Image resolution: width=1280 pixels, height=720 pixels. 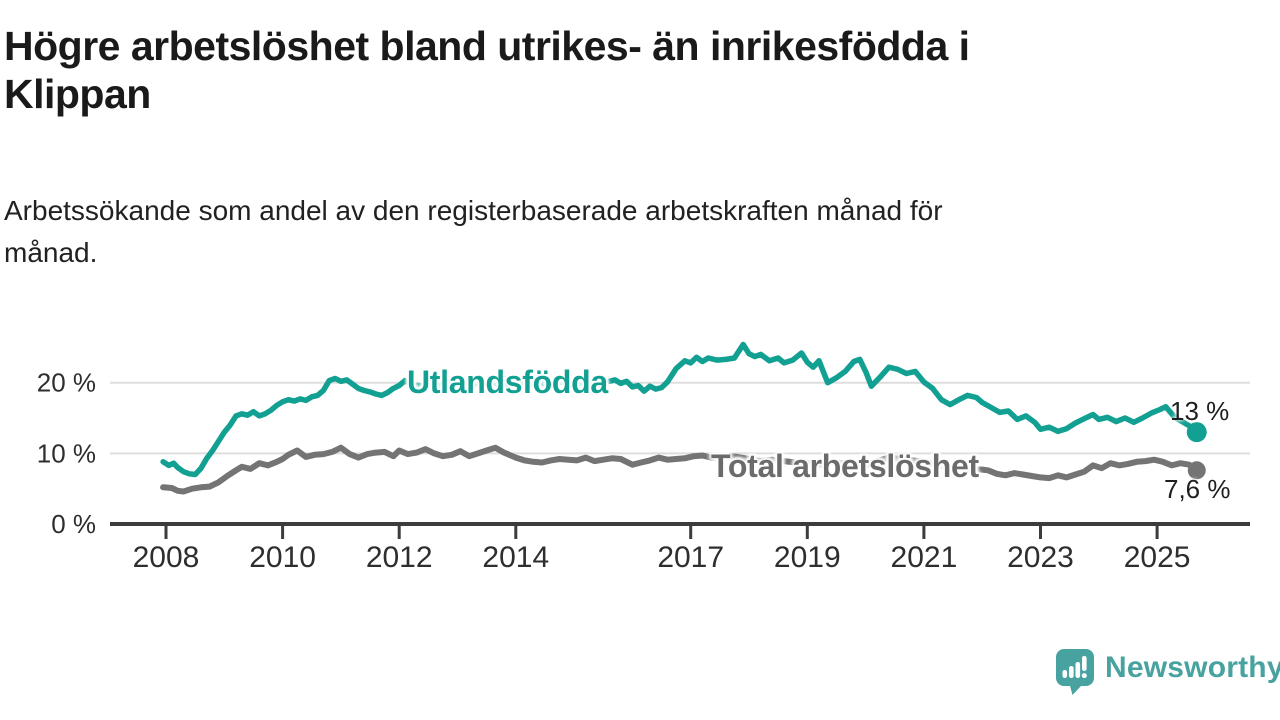 I want to click on series-label-utlandsfodda: Utlandsfödda, so click(x=507, y=382).